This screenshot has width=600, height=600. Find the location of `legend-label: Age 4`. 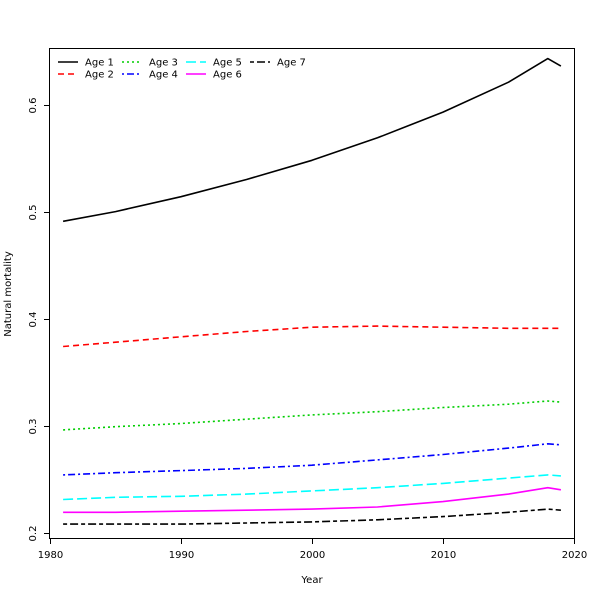

legend-label: Age 4 is located at coordinates (163, 75).